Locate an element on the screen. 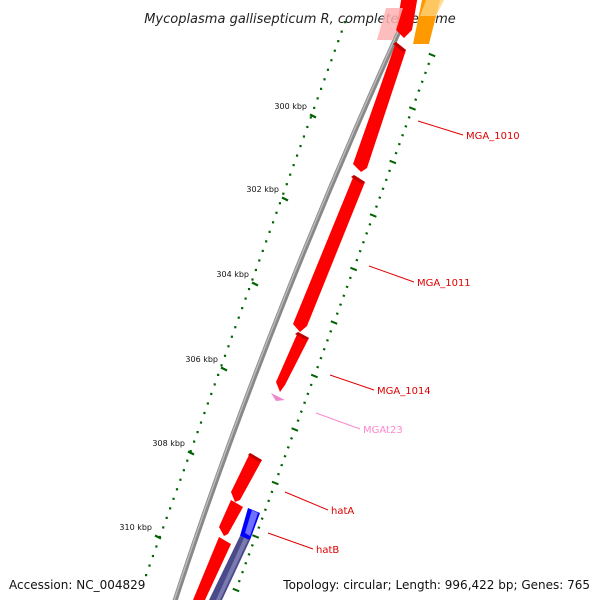 Image resolution: width=600 pixels, height=600 pixels. pink-feature-top is located at coordinates (390, 24).